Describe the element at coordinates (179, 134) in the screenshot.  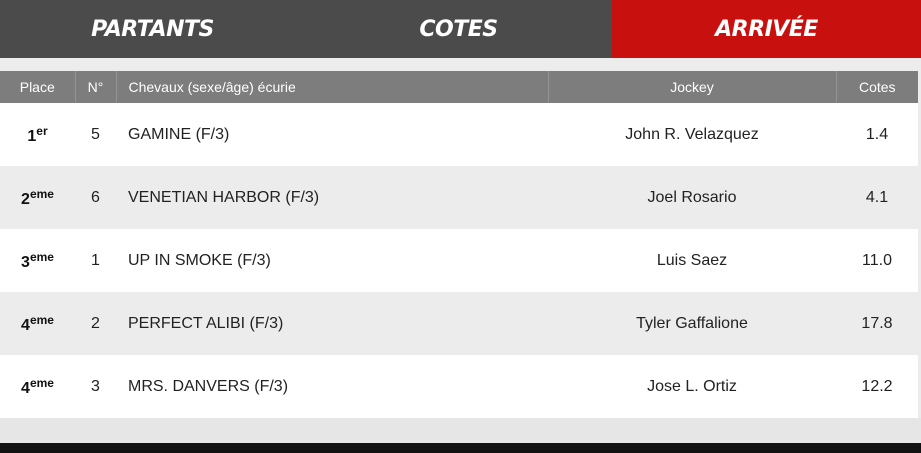
I see `horse-name: GAMINE (F/3)` at that location.